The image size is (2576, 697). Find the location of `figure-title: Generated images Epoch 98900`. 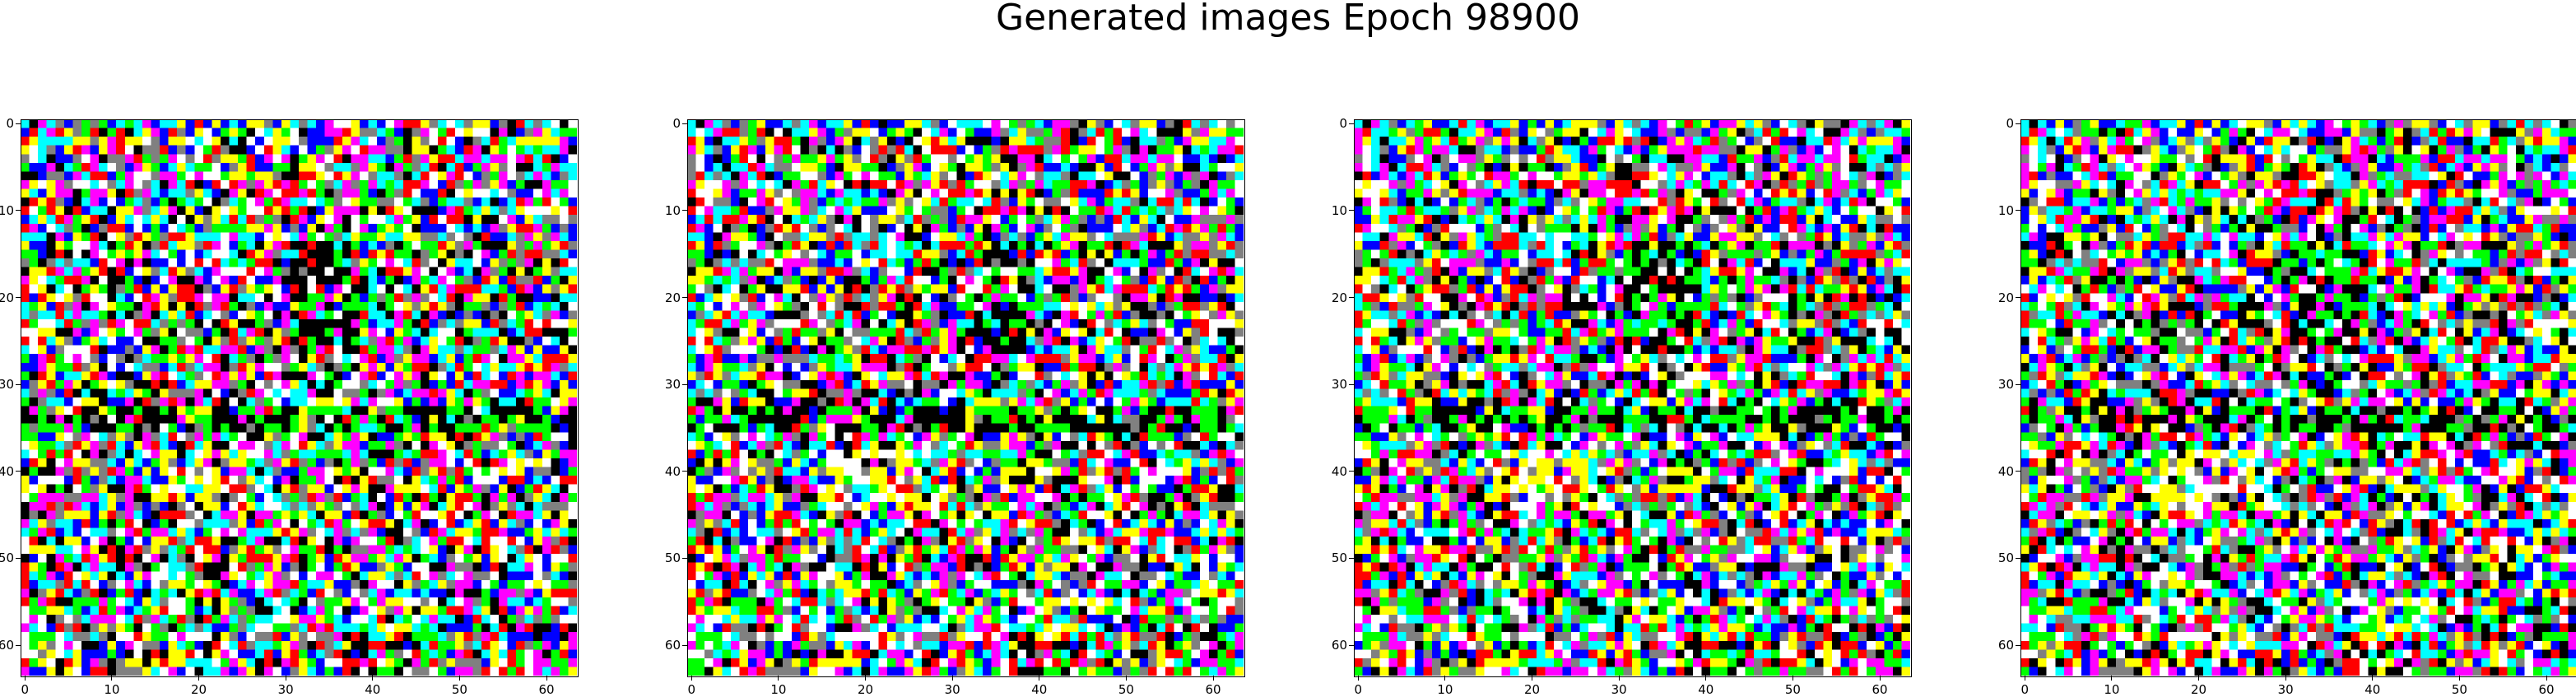

figure-title: Generated images Epoch 98900 is located at coordinates (1288, 19).